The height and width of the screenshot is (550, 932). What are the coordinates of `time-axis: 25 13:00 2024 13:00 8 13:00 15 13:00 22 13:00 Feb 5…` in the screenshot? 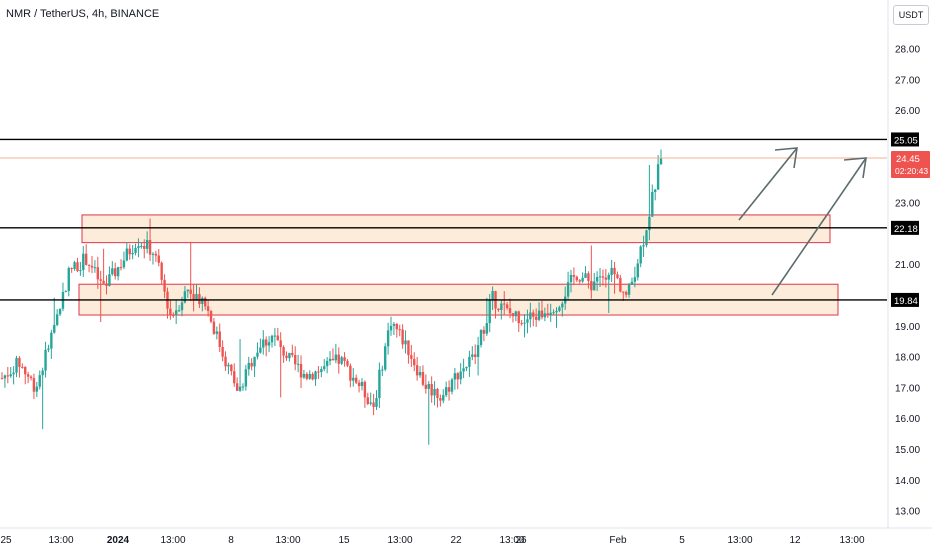 It's located at (432, 540).